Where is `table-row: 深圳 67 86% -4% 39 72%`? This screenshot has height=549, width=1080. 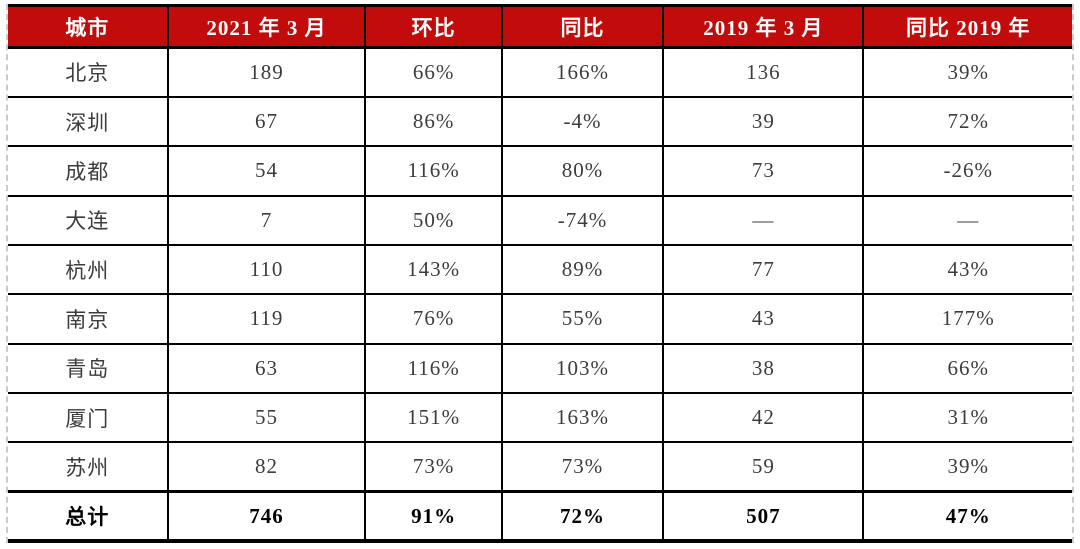 table-row: 深圳 67 86% -4% 39 72% is located at coordinates (540, 121).